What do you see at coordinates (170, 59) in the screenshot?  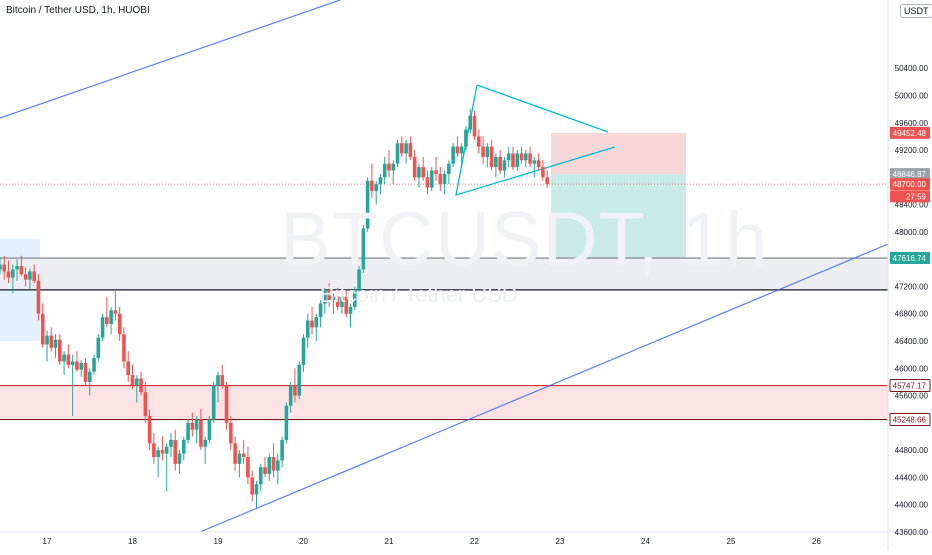 I see `upper-trendline` at bounding box center [170, 59].